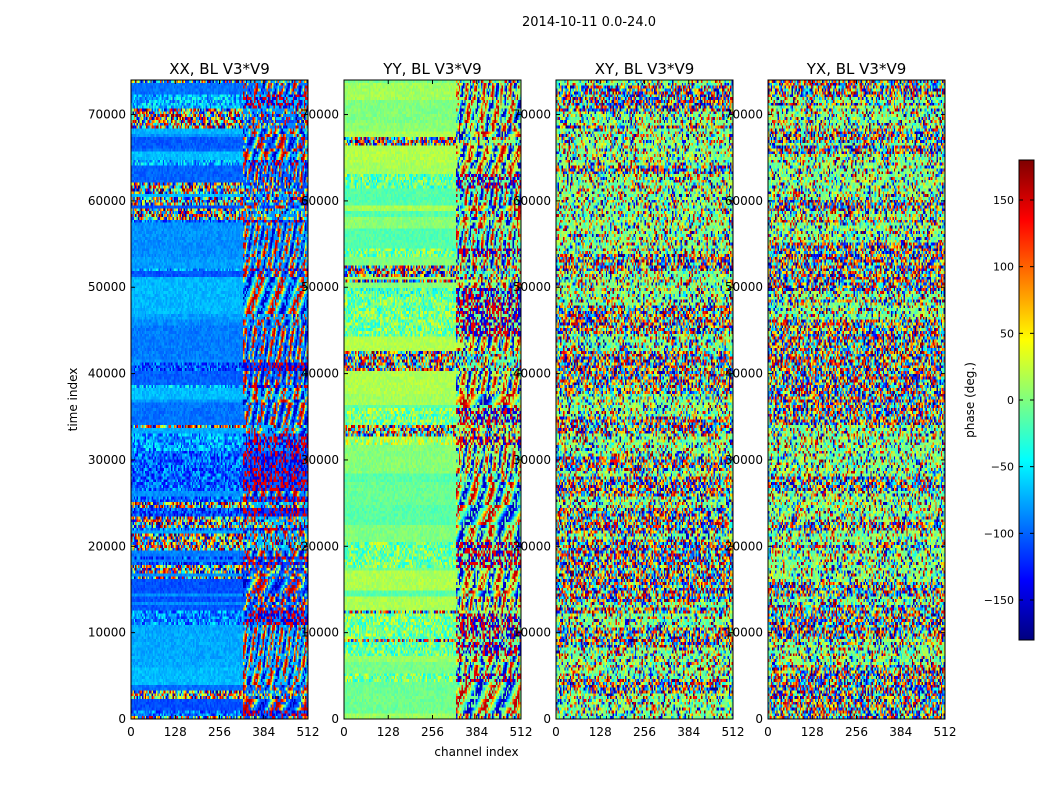 The image size is (1050, 800). What do you see at coordinates (999, 400) in the screenshot?
I see `colorbar: −150 −100 −50 0 50 100 150 phase (deg.)` at bounding box center [999, 400].